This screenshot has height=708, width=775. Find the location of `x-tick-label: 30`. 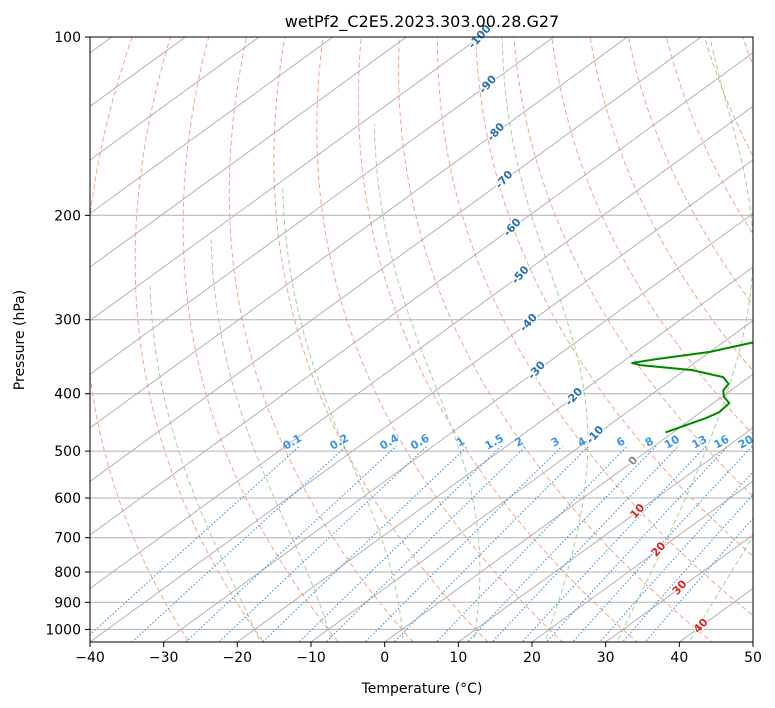

x-tick-label: 30 is located at coordinates (606, 658).